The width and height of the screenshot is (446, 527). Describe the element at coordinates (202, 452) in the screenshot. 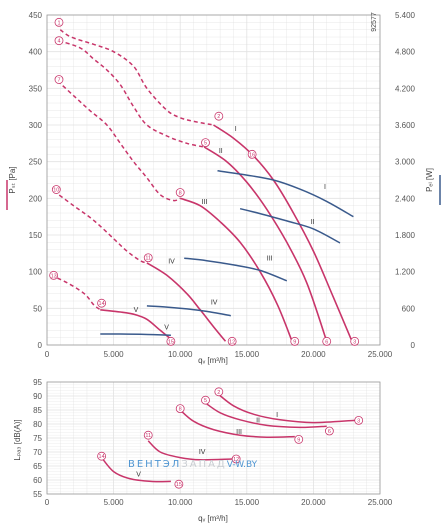

I see `sound-curve-label: IV` at that location.